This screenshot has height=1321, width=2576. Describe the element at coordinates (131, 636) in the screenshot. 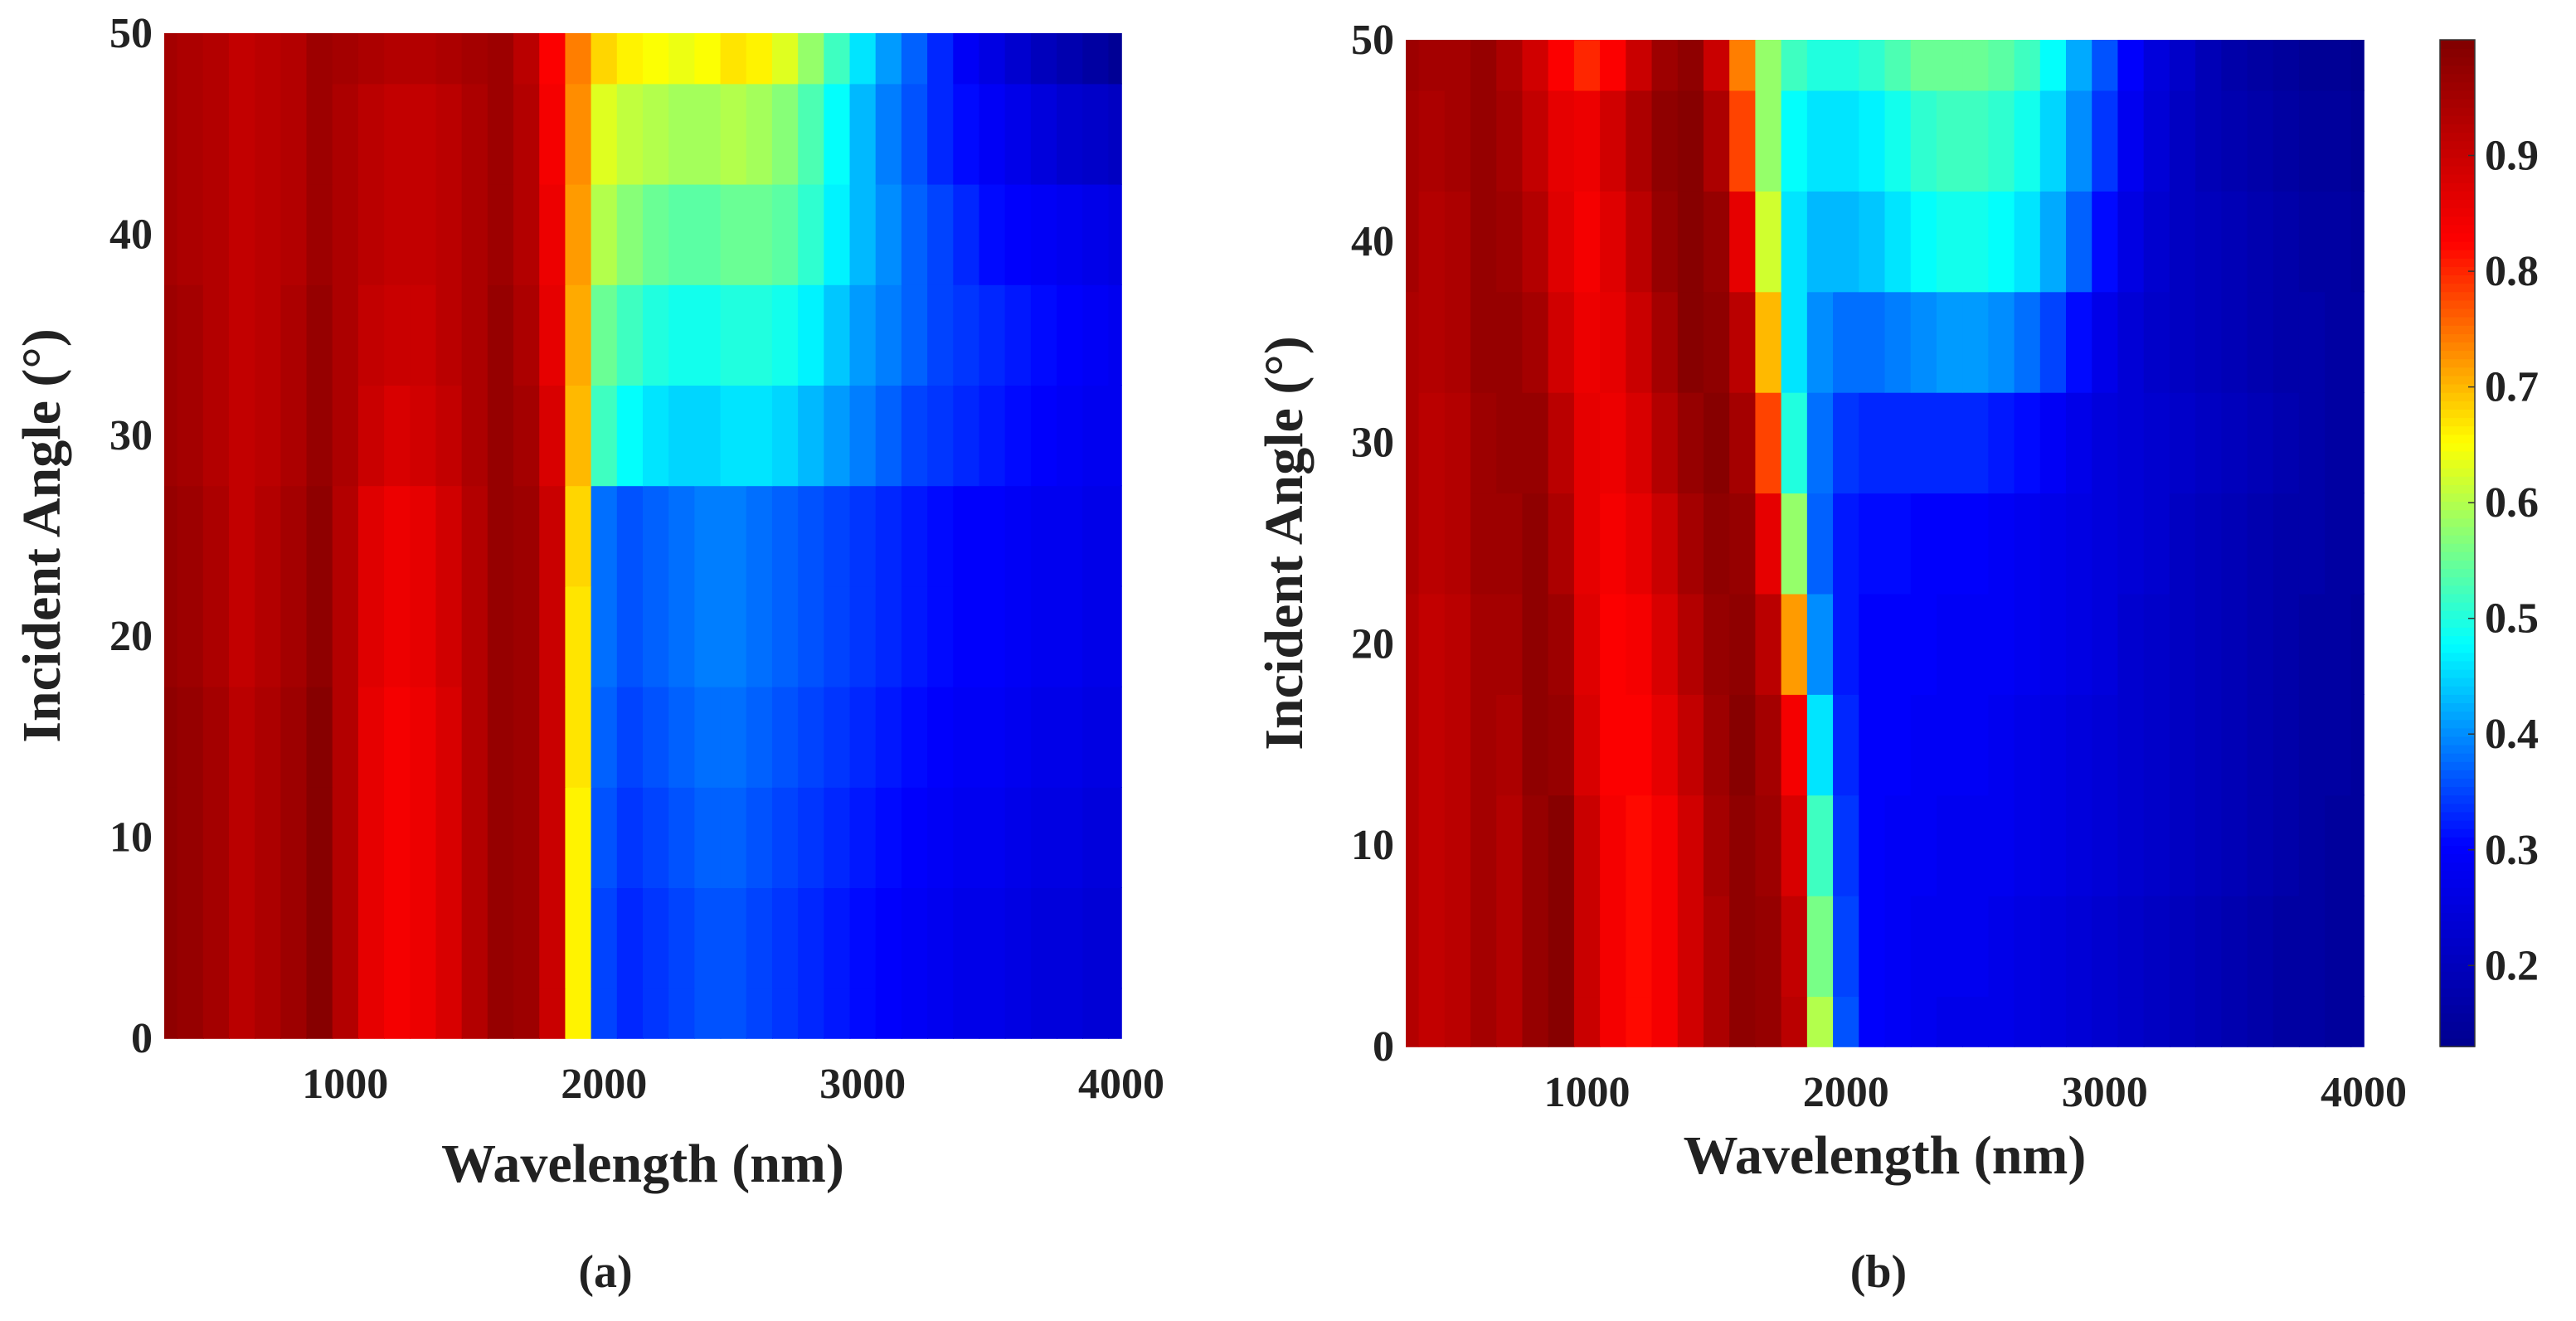

I see `y-tick-label: 20` at that location.